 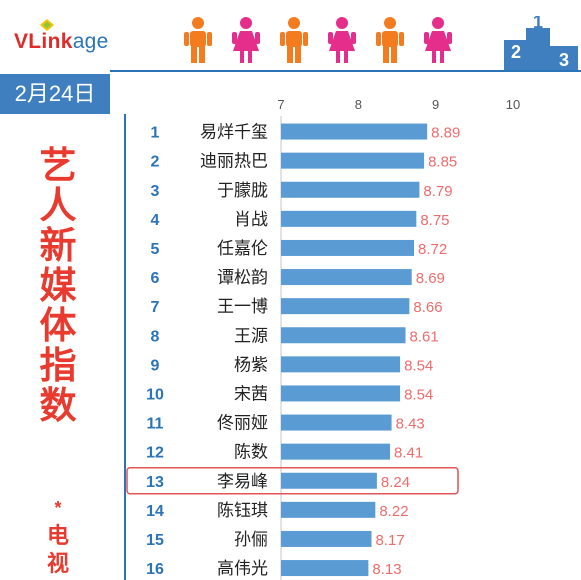 What do you see at coordinates (434, 220) in the screenshot?
I see `value-label: 8.75` at bounding box center [434, 220].